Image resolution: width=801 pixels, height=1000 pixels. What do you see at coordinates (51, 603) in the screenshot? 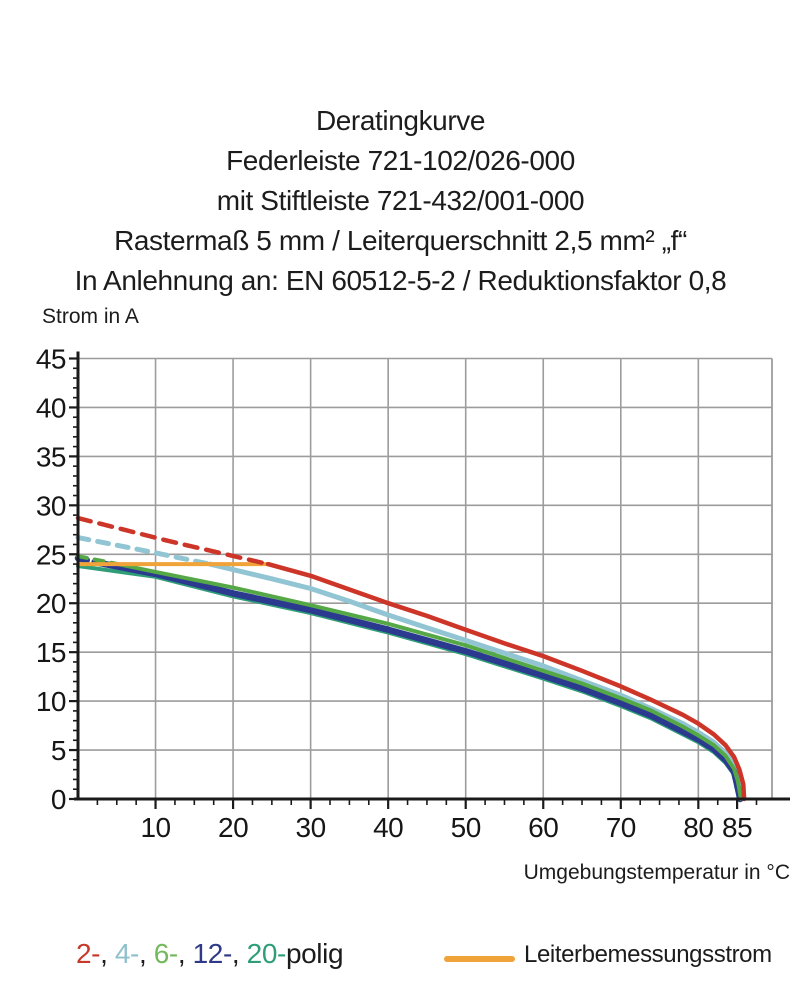
I see `y-tick-label: 20` at bounding box center [51, 603].